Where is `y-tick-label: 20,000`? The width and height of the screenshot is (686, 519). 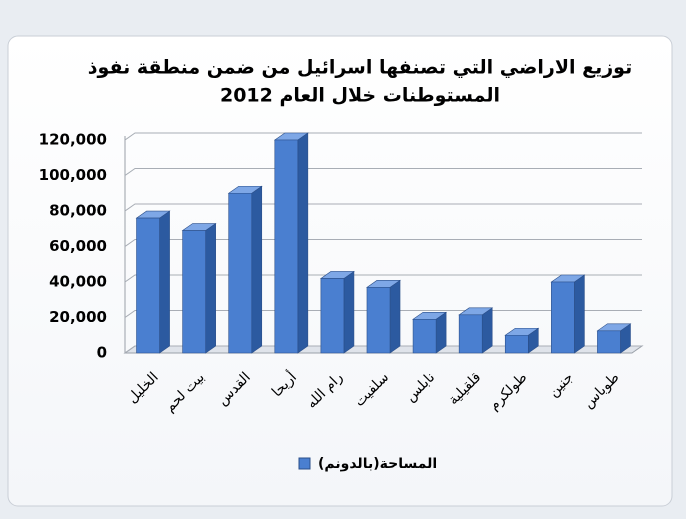
y-tick-label: 20,000 is located at coordinates (78, 317).